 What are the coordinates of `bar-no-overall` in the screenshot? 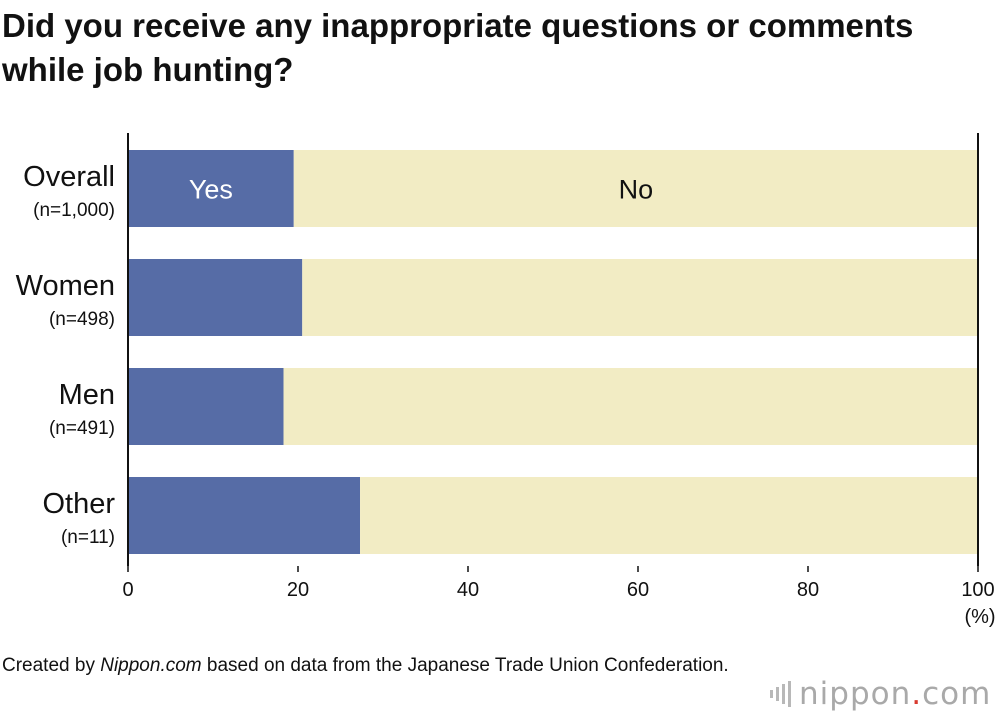 It's located at (635, 188).